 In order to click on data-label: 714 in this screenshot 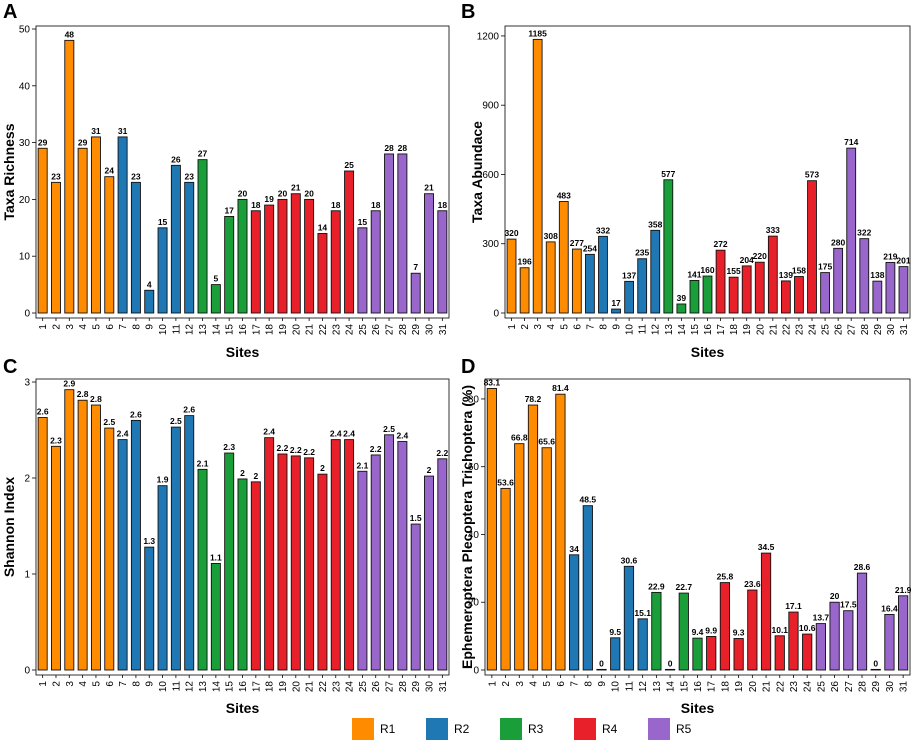, I will do `click(851, 142)`.